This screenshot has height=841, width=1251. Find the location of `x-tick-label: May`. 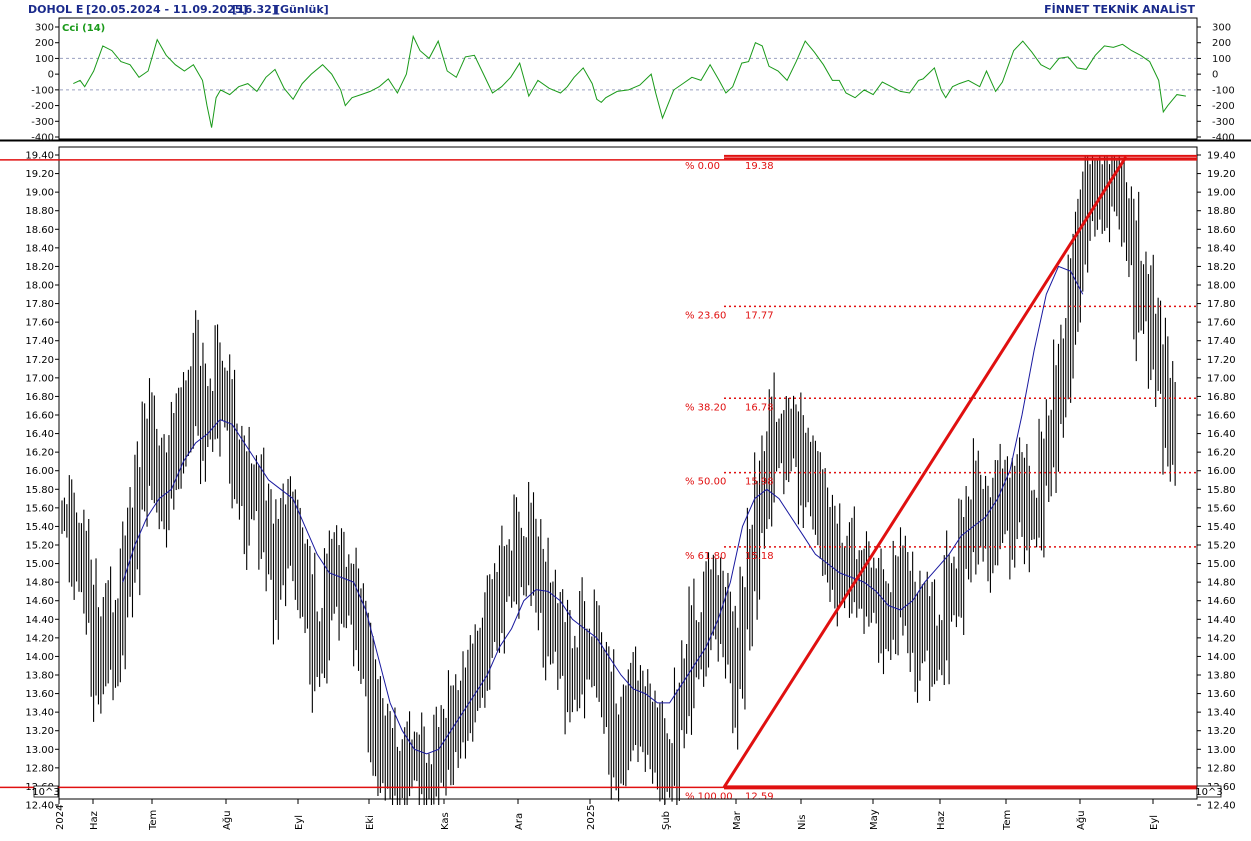

x-tick-label: May is located at coordinates (874, 819).